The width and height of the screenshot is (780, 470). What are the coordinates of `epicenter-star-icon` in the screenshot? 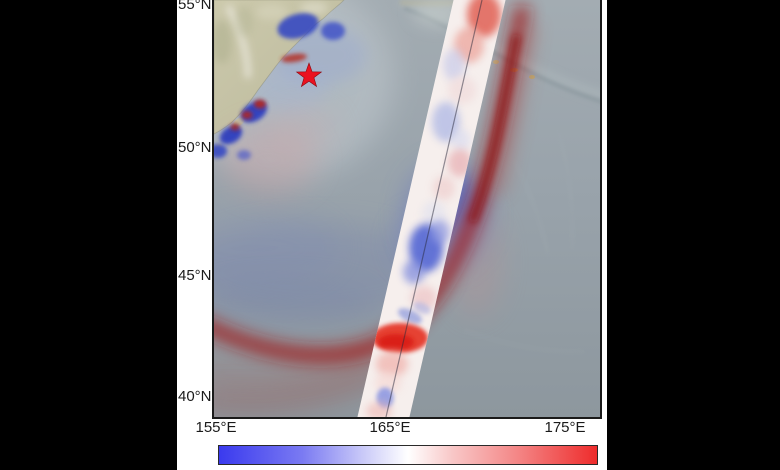 It's located at (309, 75).